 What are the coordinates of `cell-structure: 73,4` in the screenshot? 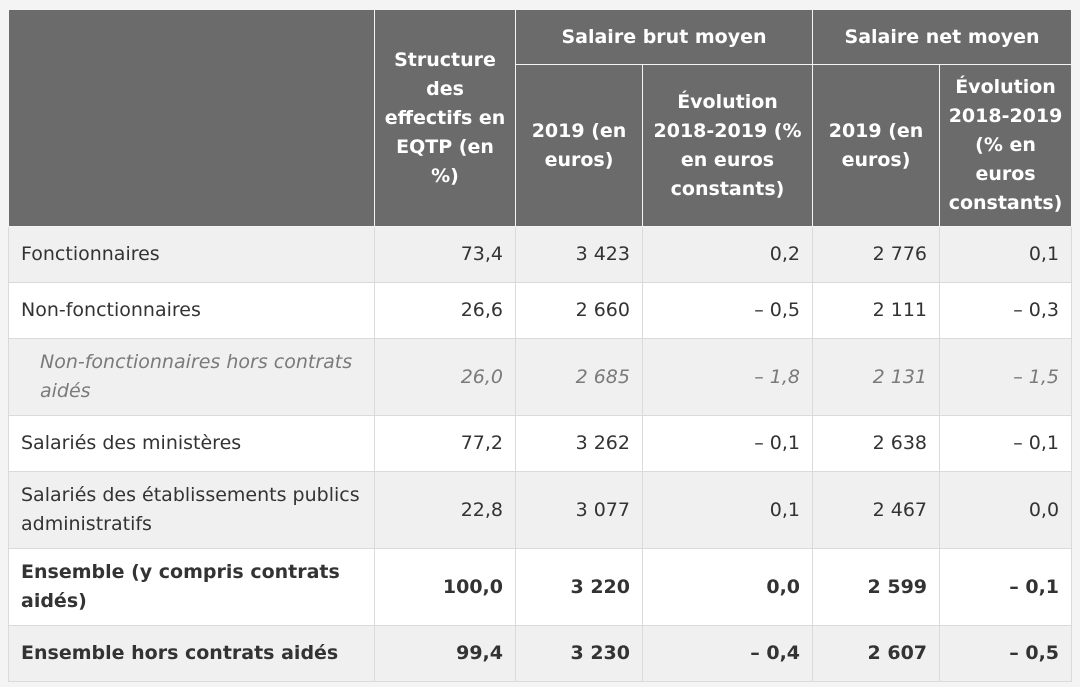 It's located at (445, 254).